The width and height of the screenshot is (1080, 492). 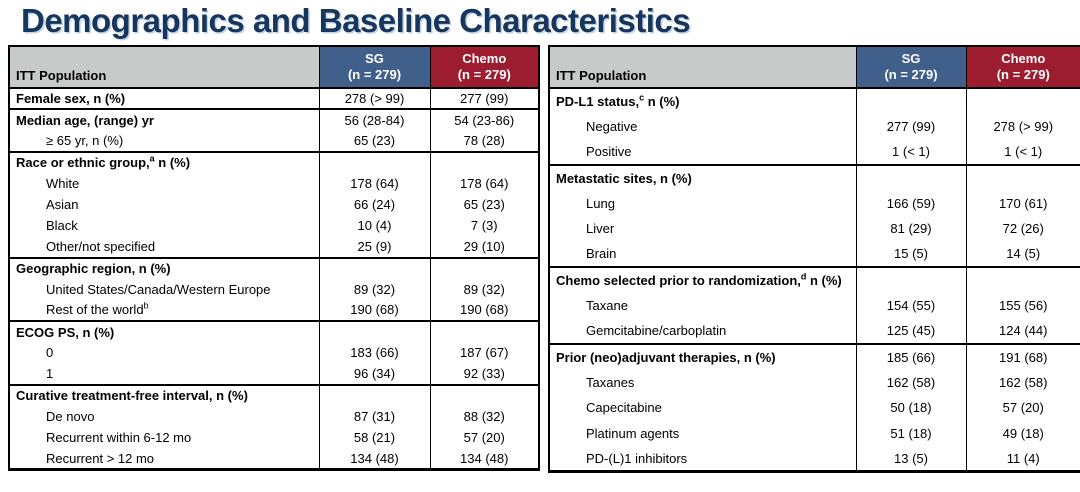 What do you see at coordinates (1022, 382) in the screenshot?
I see `chemo-value: 162 (58)` at bounding box center [1022, 382].